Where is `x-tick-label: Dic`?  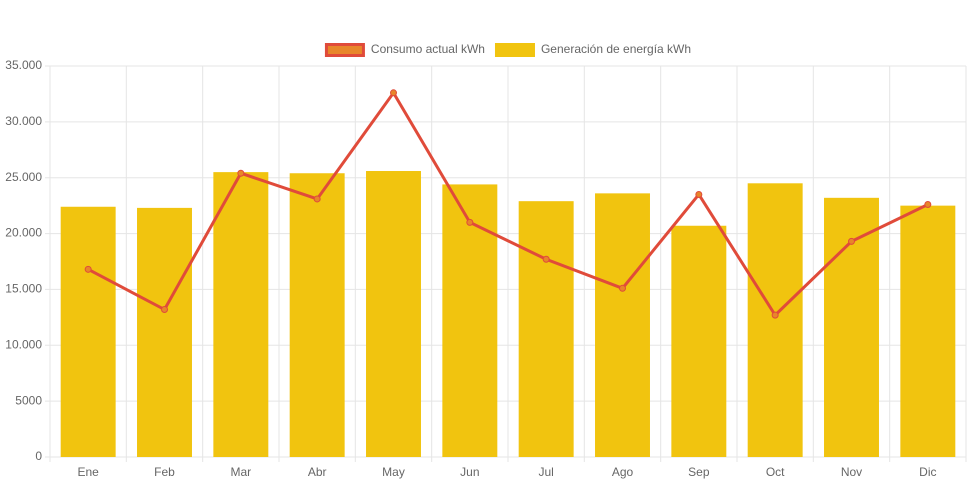
x-tick-label: Dic is located at coordinates (927, 472).